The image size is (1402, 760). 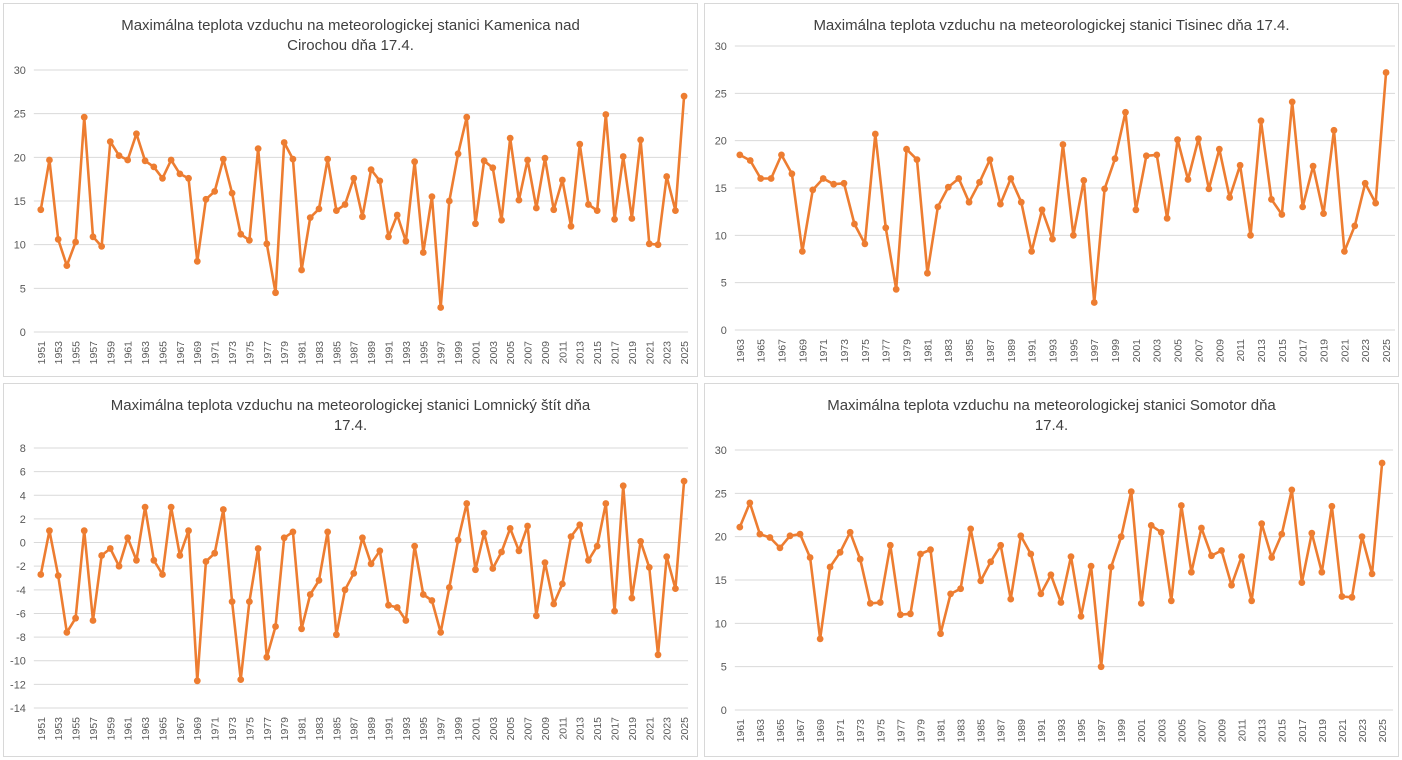 I want to click on x-tick-label: 2001, so click(x=476, y=729).